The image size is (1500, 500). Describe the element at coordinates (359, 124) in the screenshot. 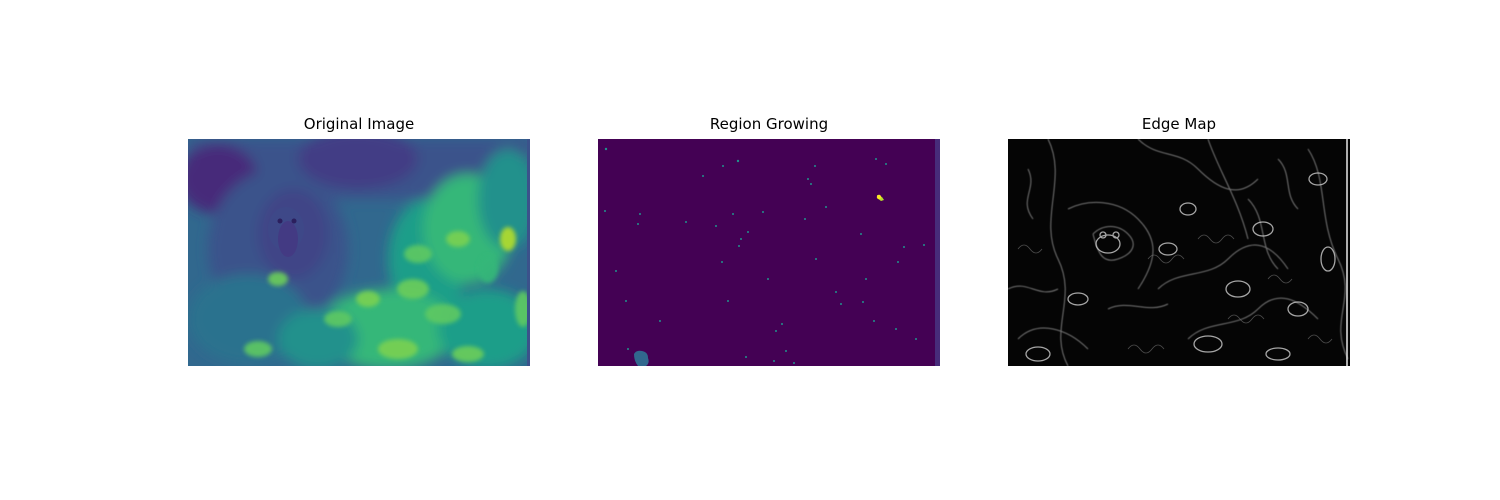

I see `original-image-title: Original Image` at that location.